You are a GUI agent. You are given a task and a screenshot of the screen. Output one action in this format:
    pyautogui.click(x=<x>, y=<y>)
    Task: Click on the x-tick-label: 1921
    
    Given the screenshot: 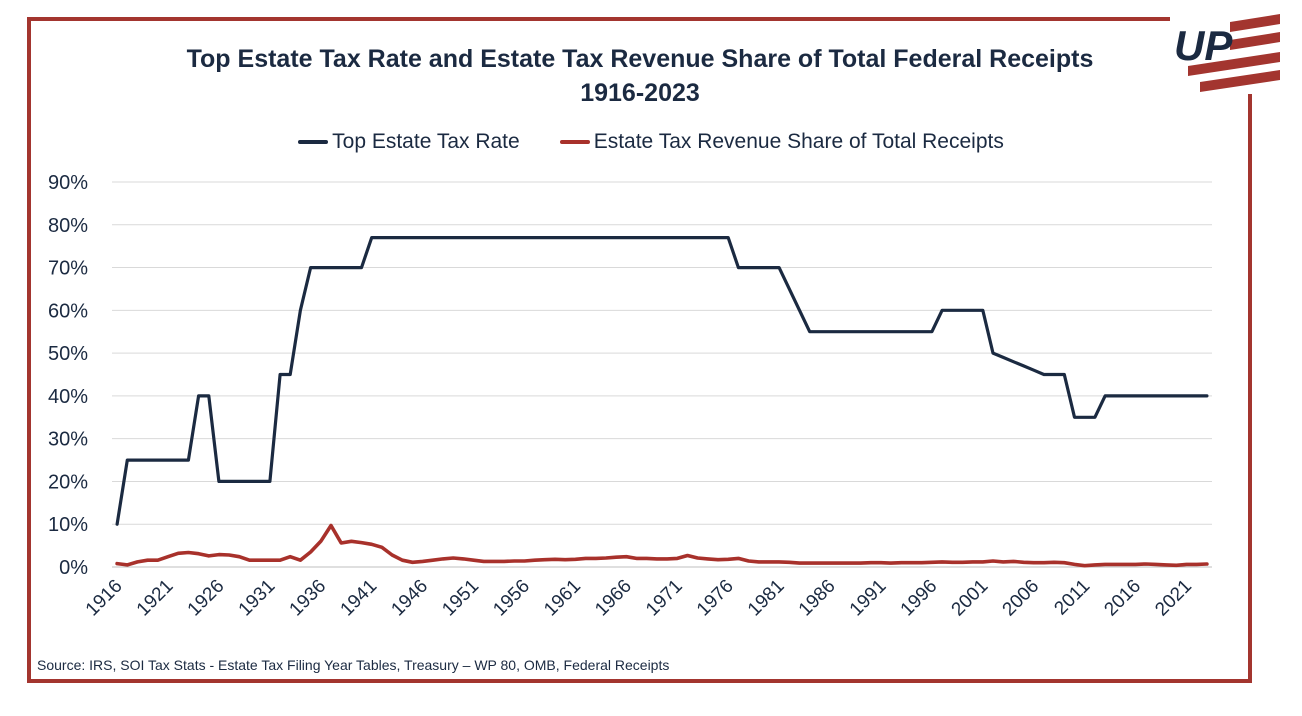 What is the action you would take?
    pyautogui.click(x=155, y=598)
    